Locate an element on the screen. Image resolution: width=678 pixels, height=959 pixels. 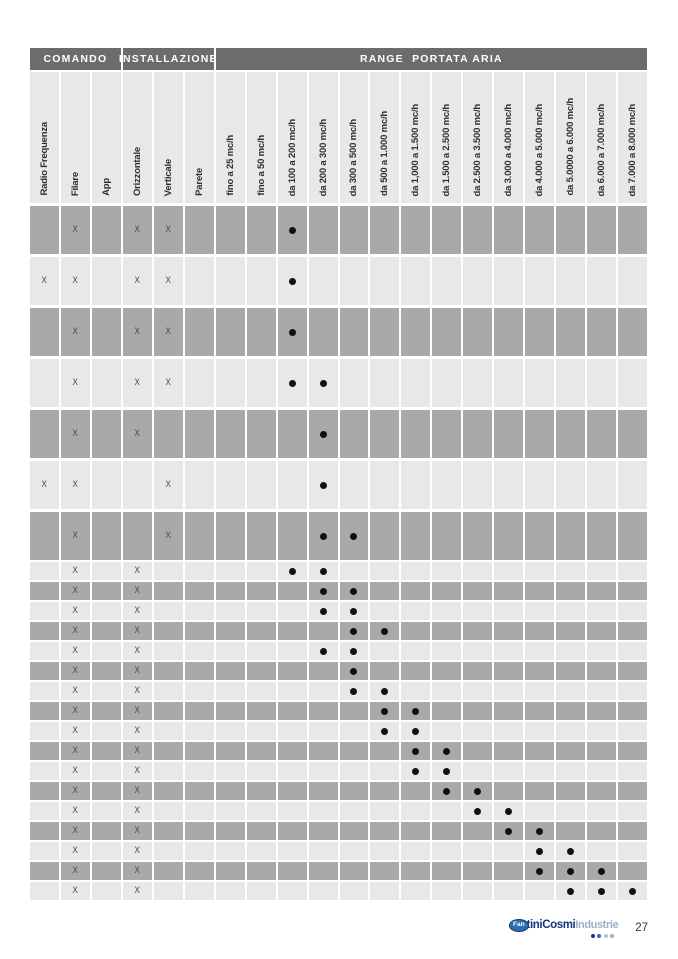
column-header-label: App is located at coordinates (106, 187).